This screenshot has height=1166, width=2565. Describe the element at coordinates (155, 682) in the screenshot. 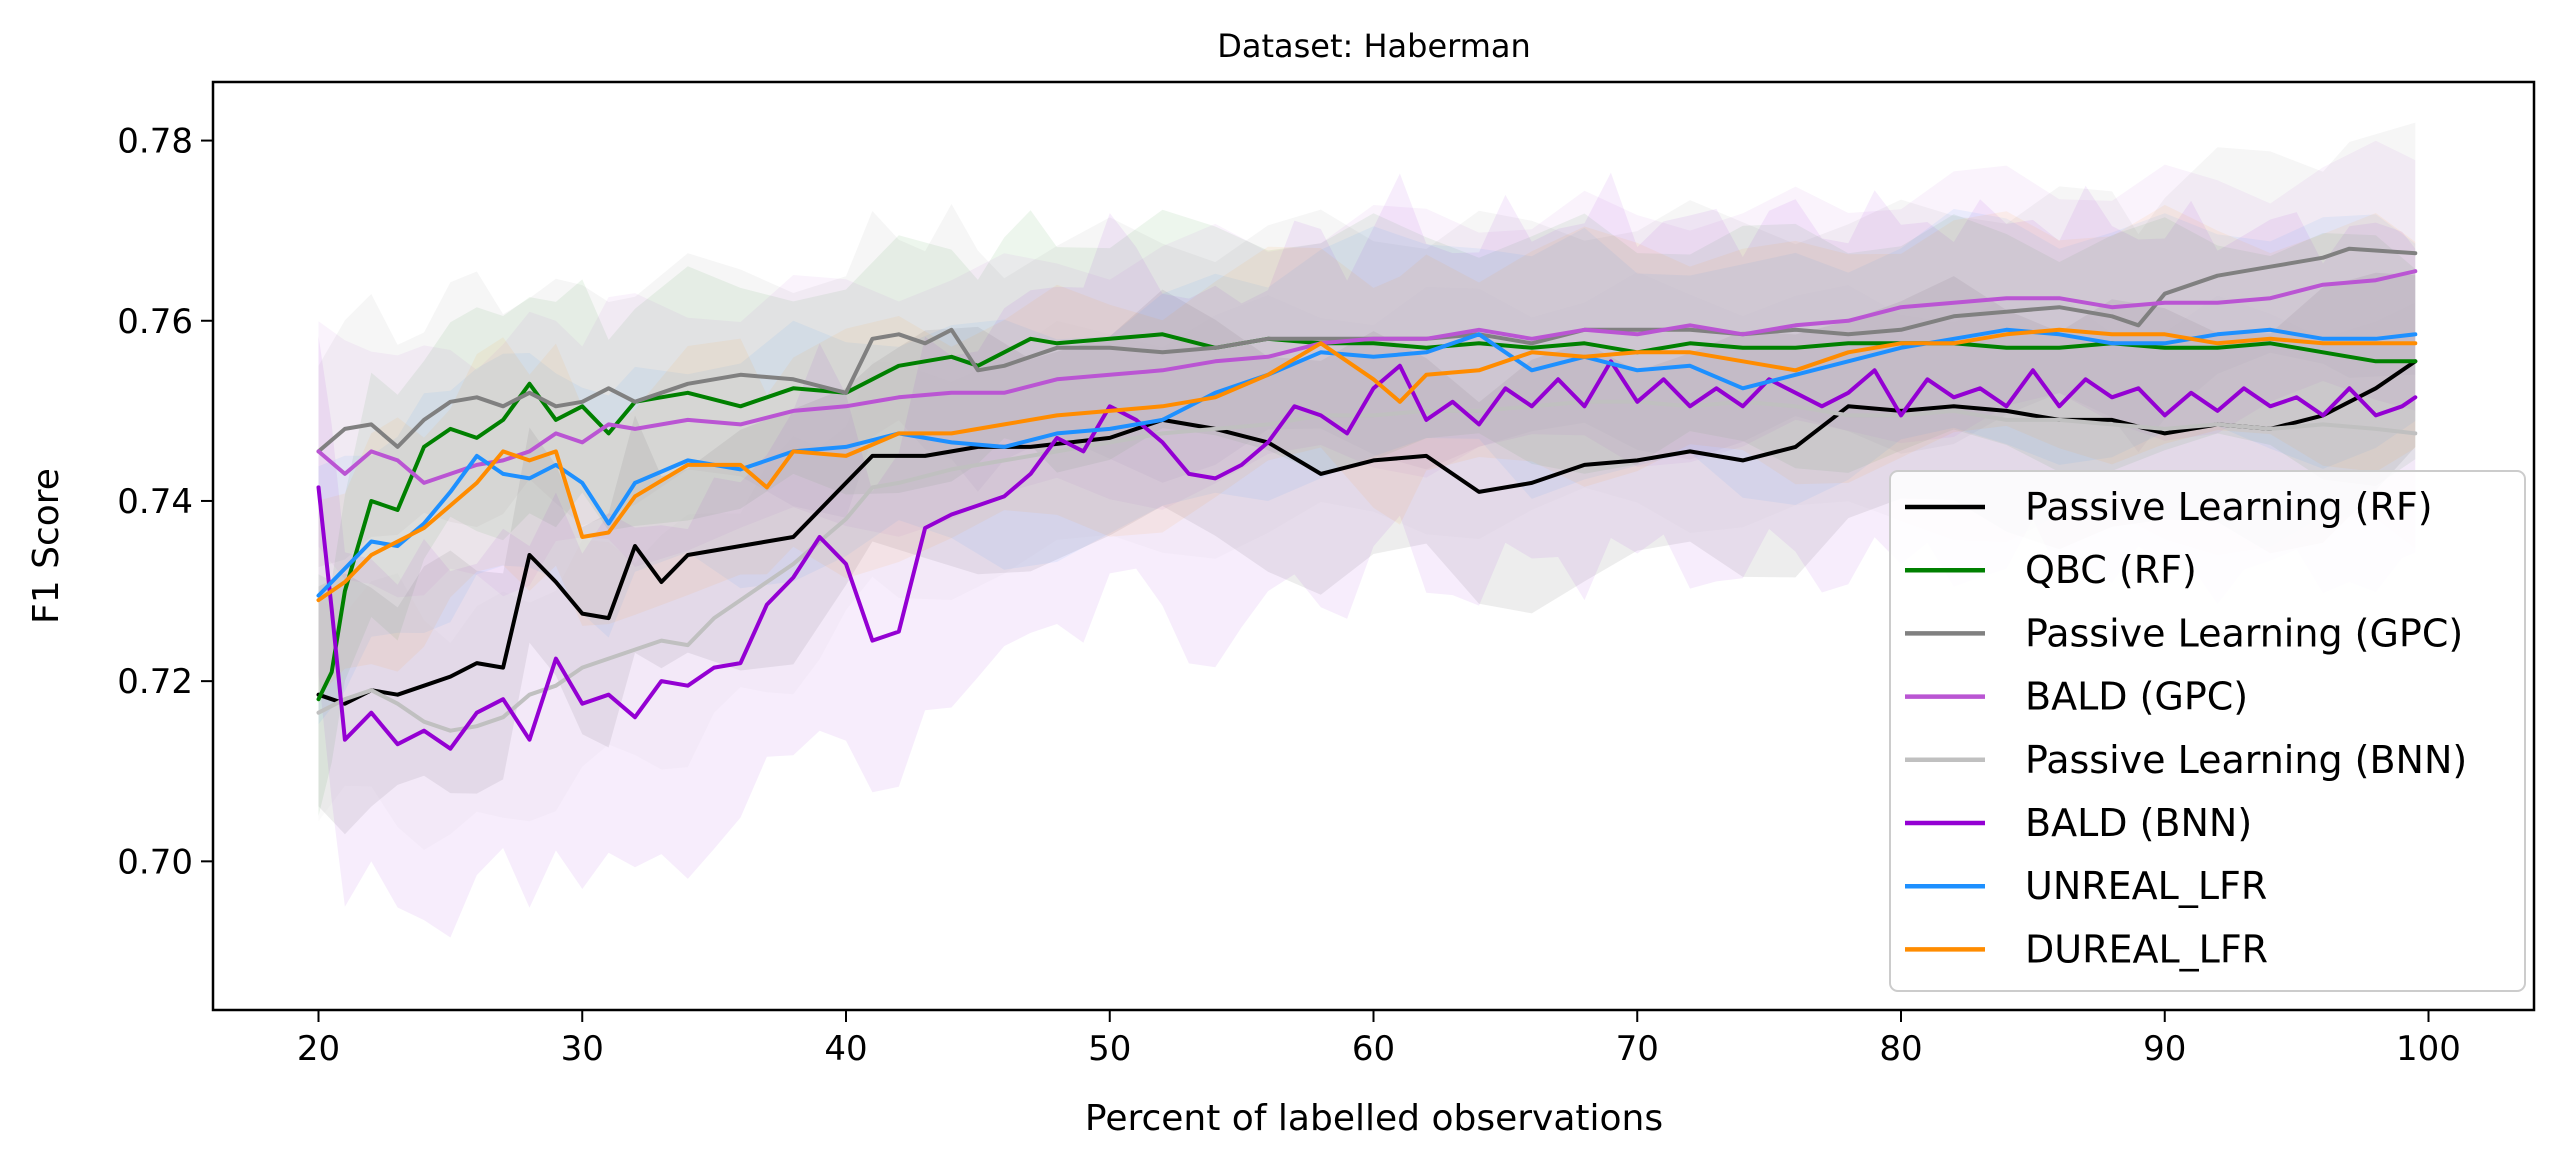

I see `y-tick-label: 0.72` at that location.